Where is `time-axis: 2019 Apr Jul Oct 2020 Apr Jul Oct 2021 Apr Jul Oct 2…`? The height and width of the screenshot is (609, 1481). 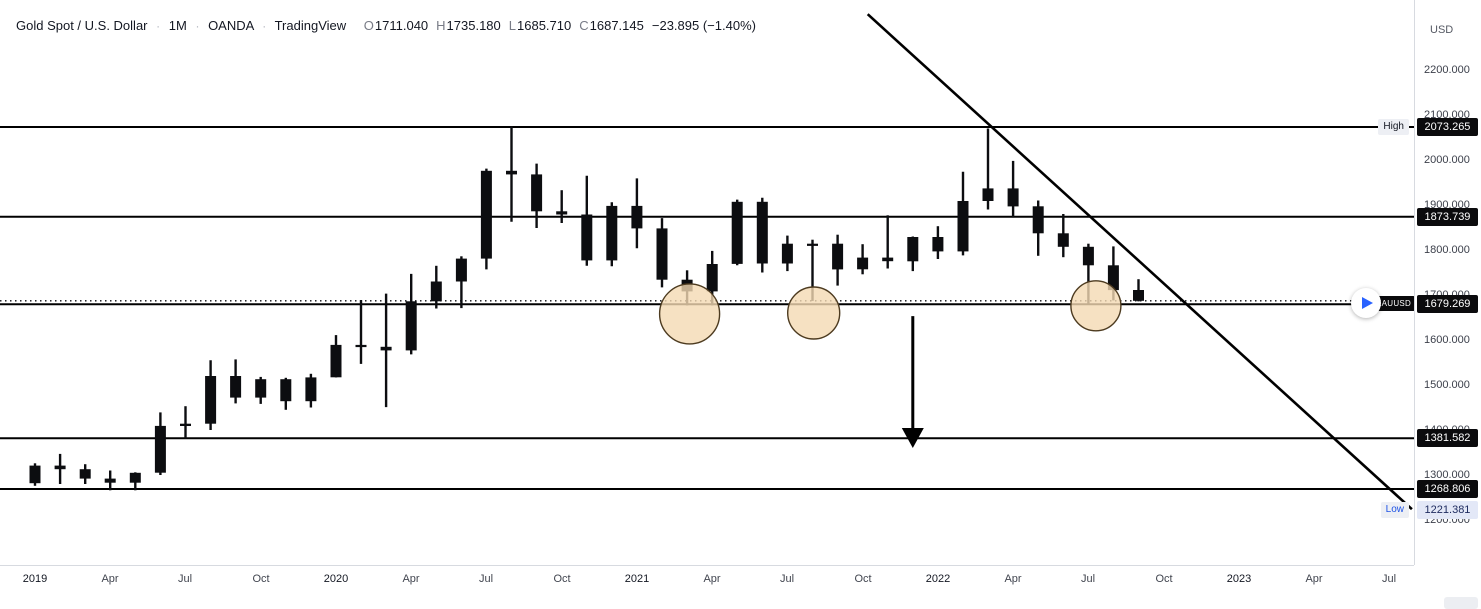 time-axis: 2019 Apr Jul Oct 2020 Apr Jul Oct 2021 Apr Jul Oct 2… is located at coordinates (707, 586).